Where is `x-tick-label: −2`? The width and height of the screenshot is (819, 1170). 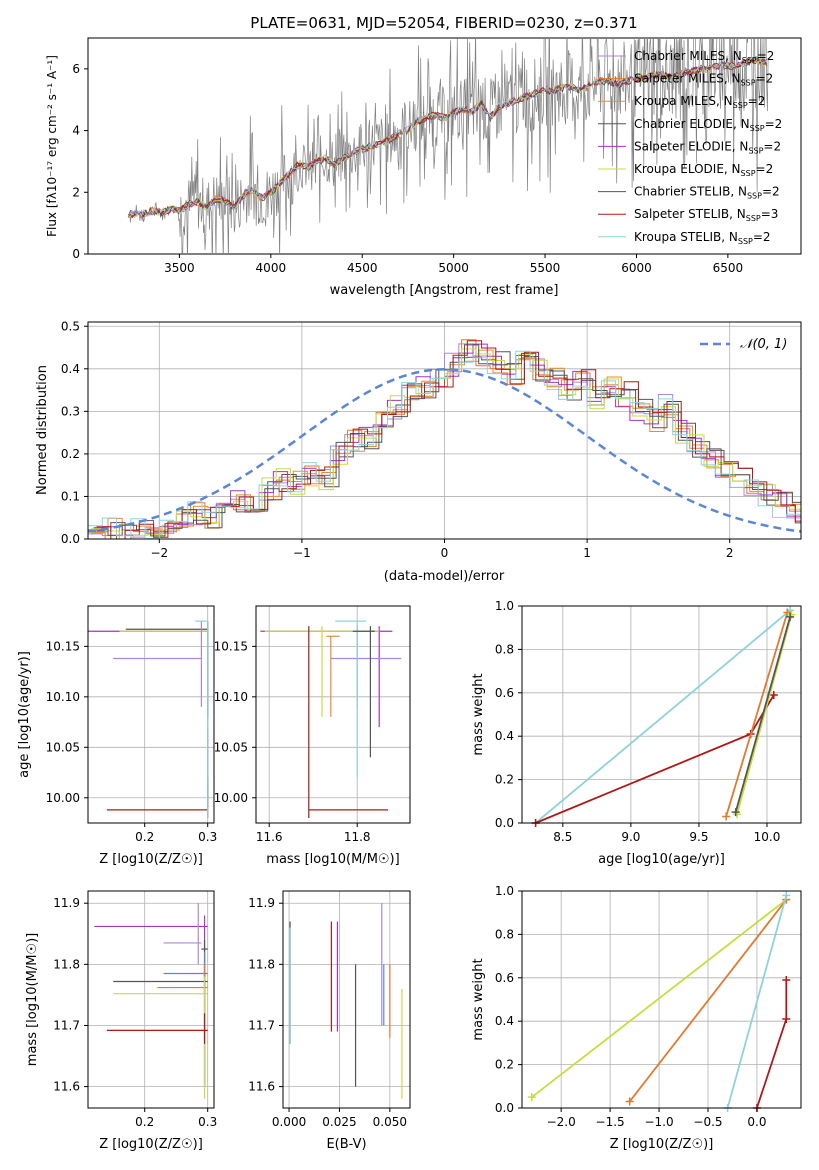 x-tick-label: −2 is located at coordinates (159, 553).